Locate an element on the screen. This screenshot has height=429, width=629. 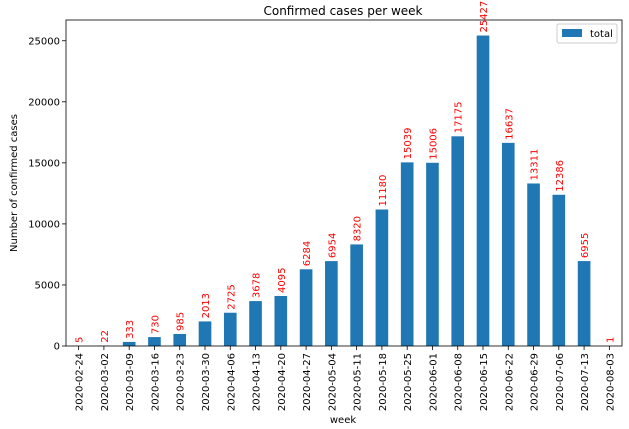
x-tick-label: 2020-04-06 is located at coordinates (231, 382).